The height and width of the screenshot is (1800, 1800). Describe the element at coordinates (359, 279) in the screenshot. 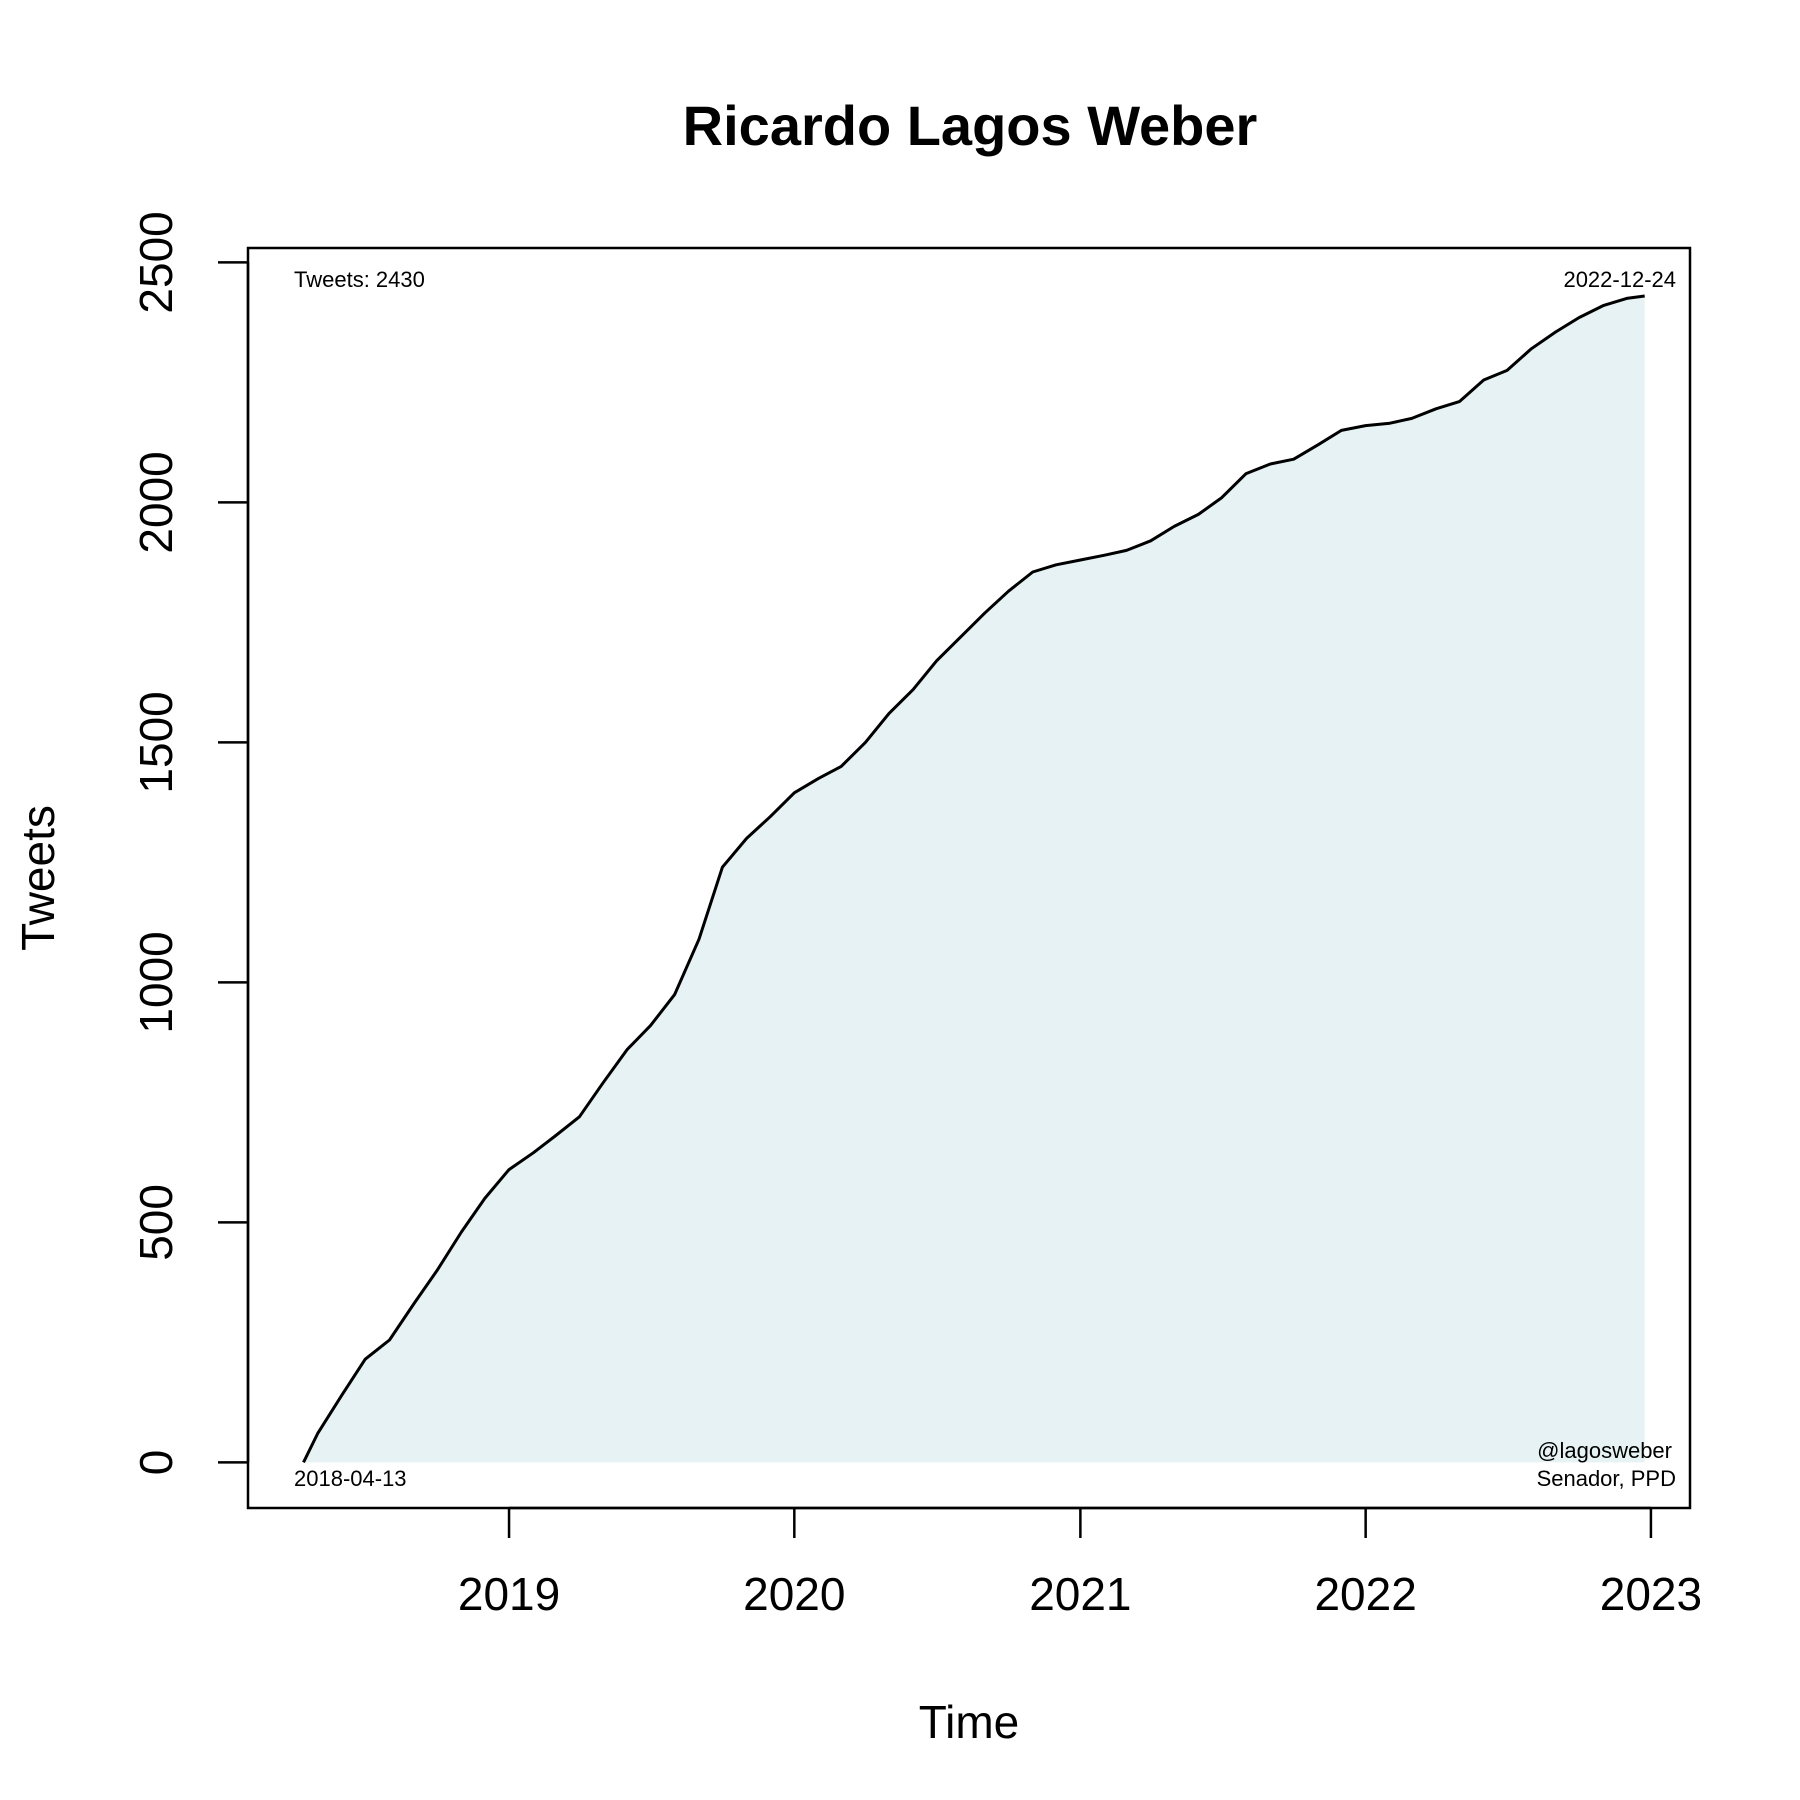

I see `annotation-tweet-count: Tweets: 2430` at that location.